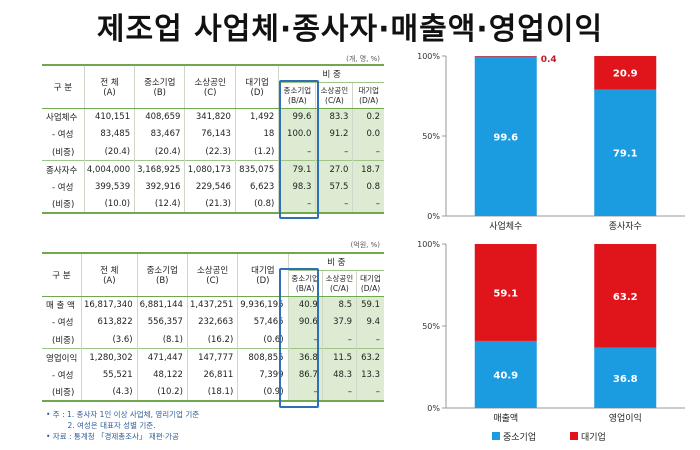 The height and width of the screenshot is (450, 700). What do you see at coordinates (370, 375) in the screenshot?
I see `cell-ratio-large: 13.3` at bounding box center [370, 375].